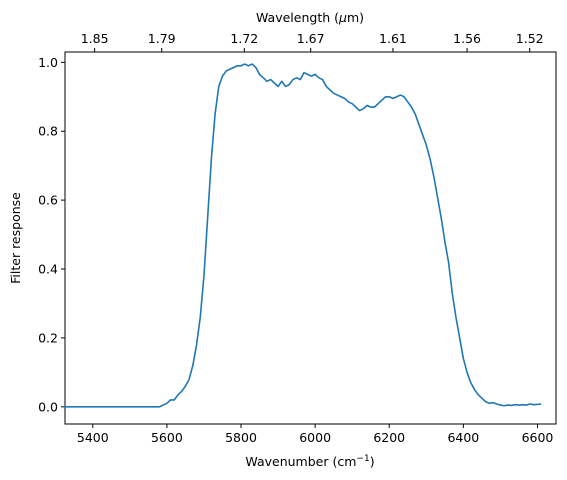 The height and width of the screenshot is (480, 567). I want to click on top-tick-label: 1.79, so click(162, 38).